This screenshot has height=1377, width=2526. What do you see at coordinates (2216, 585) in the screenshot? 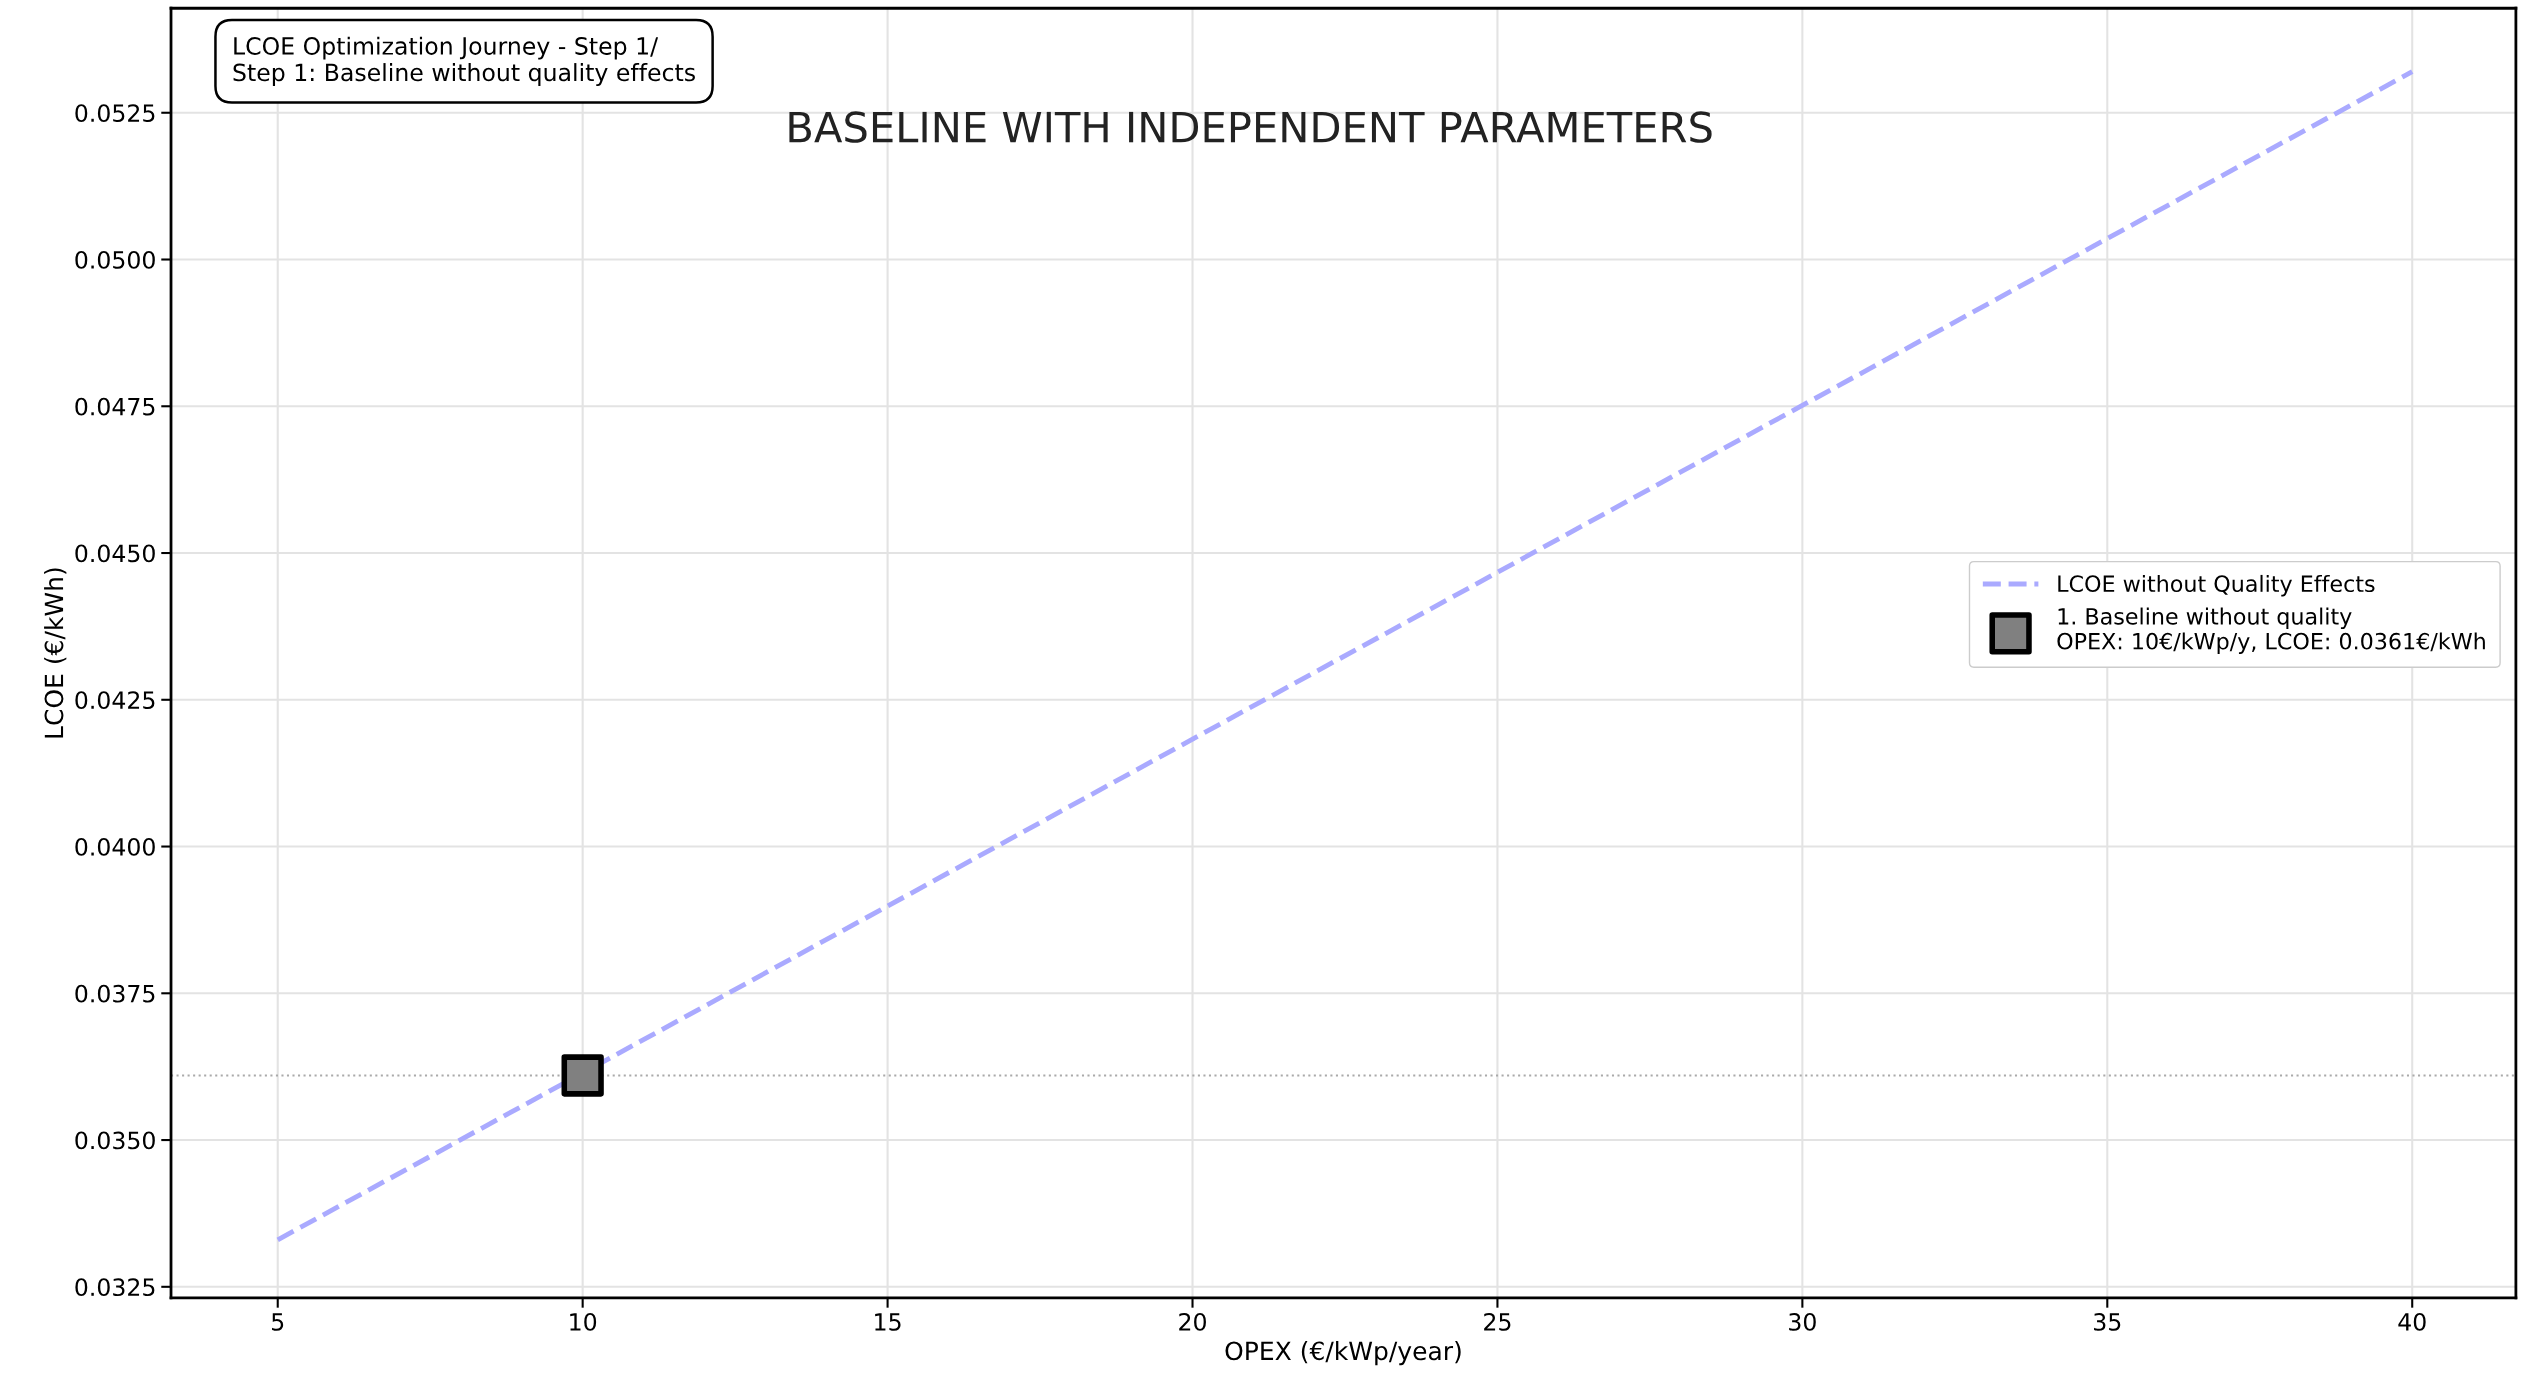
I see `legend-label: LCOE without Quality Effects` at bounding box center [2216, 585].